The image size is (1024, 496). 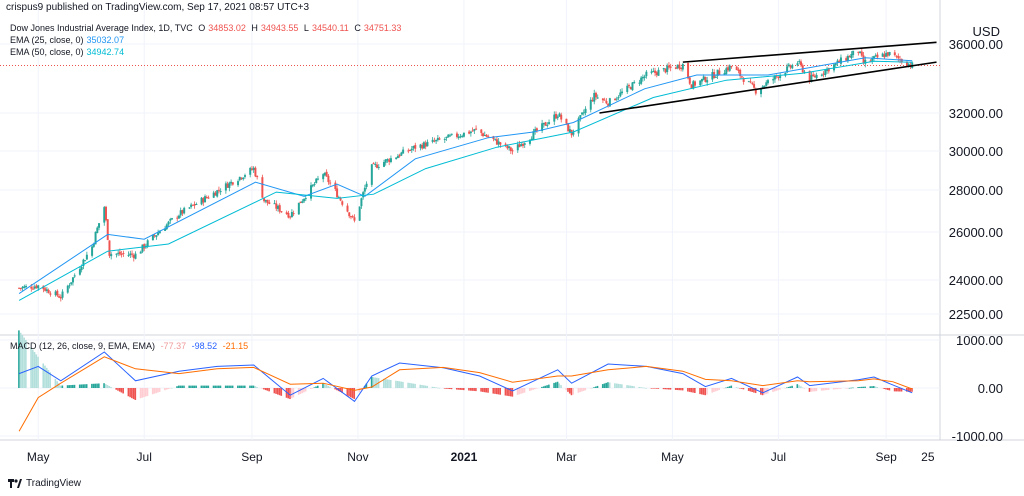 What do you see at coordinates (44, 483) in the screenshot?
I see `tradingview-brand: TradingView` at bounding box center [44, 483].